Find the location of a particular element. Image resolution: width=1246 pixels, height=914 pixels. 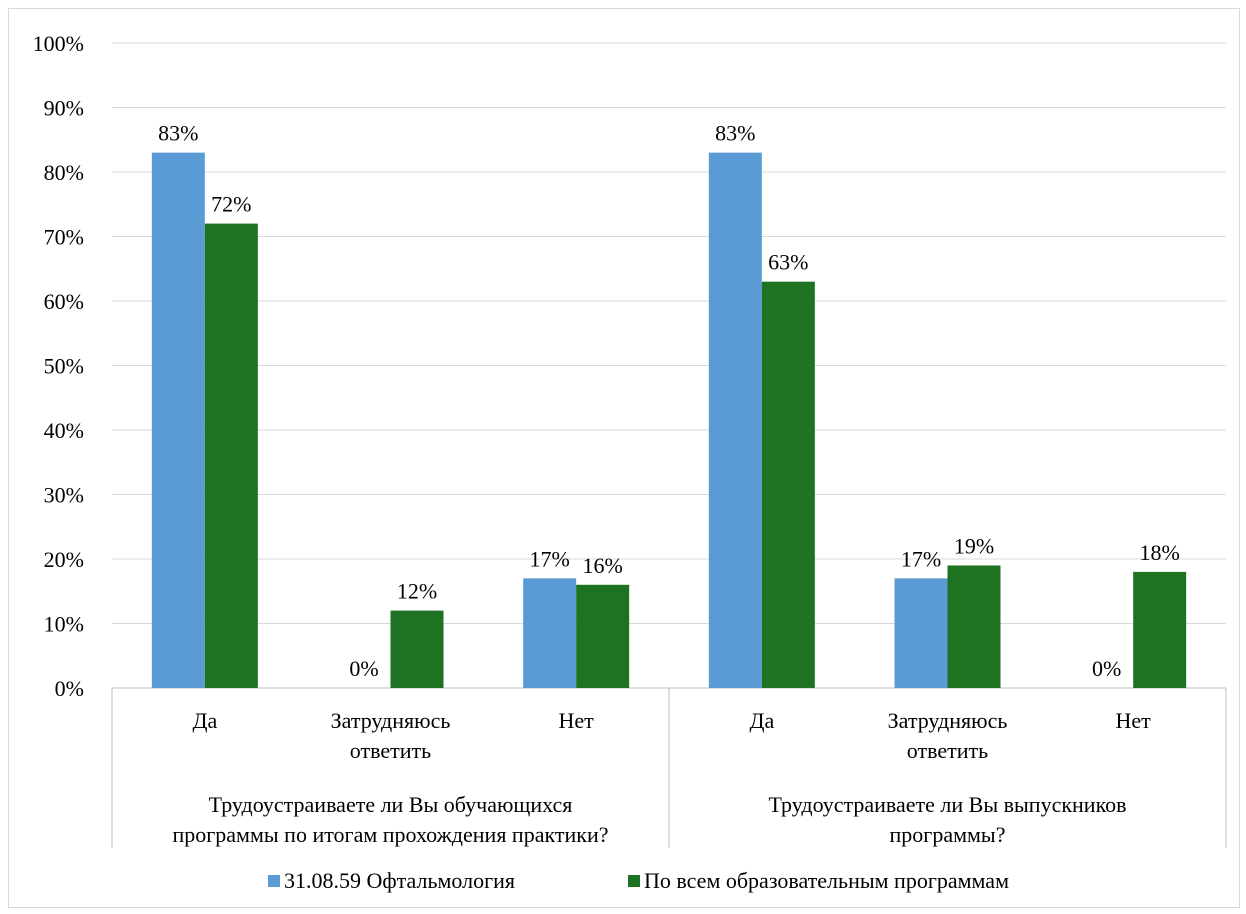

group-label: Трудоустраиваете ли Вы выпускников is located at coordinates (947, 804).